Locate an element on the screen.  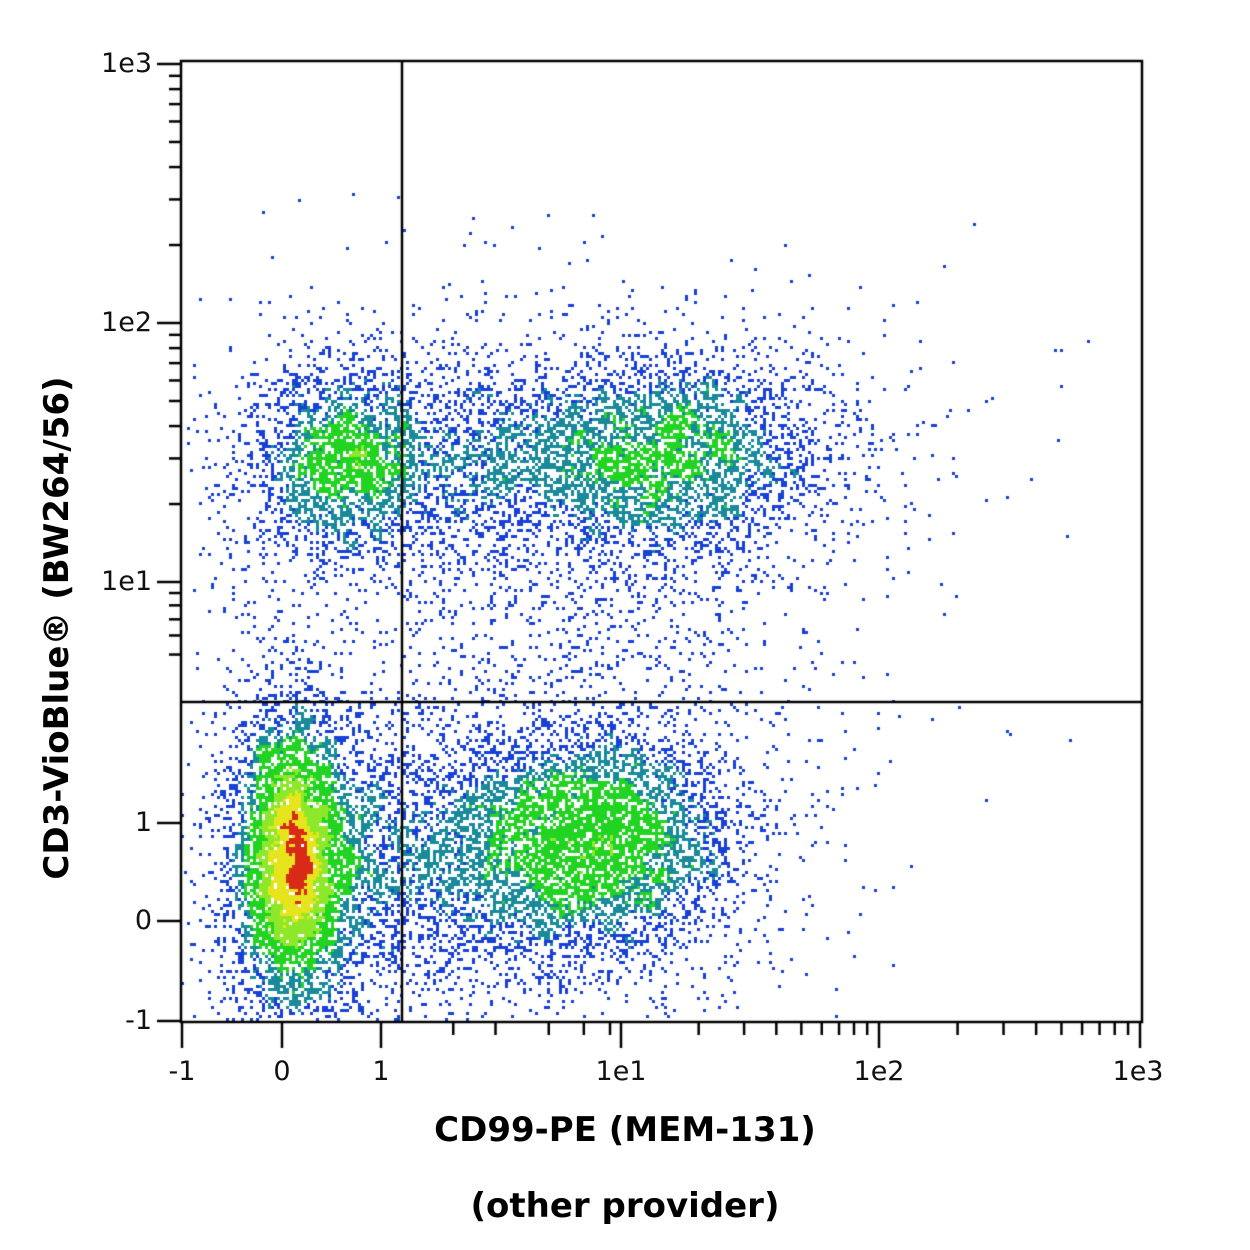
y-tick-label: 1 is located at coordinates (143, 822).